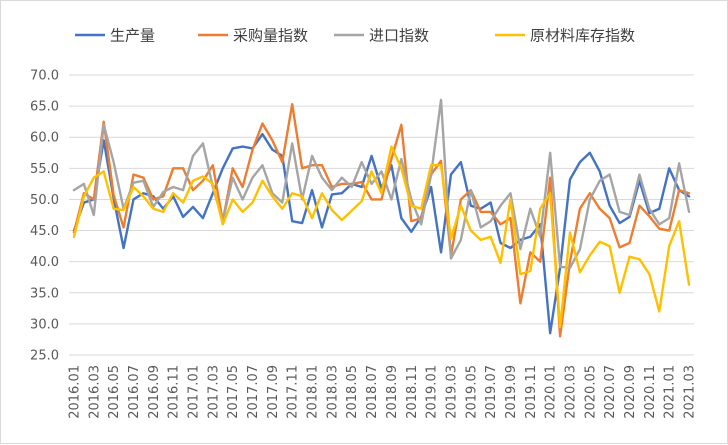  I want to click on x-tick-label: 2018.05, so click(352, 392).